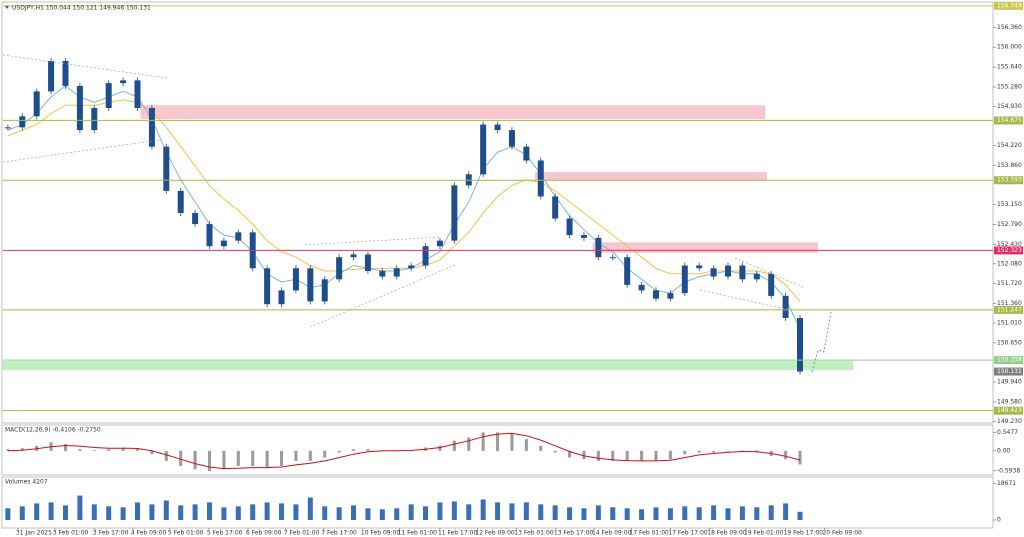  Describe the element at coordinates (1009, 145) in the screenshot. I see `y-tick-label: 154.220` at that location.